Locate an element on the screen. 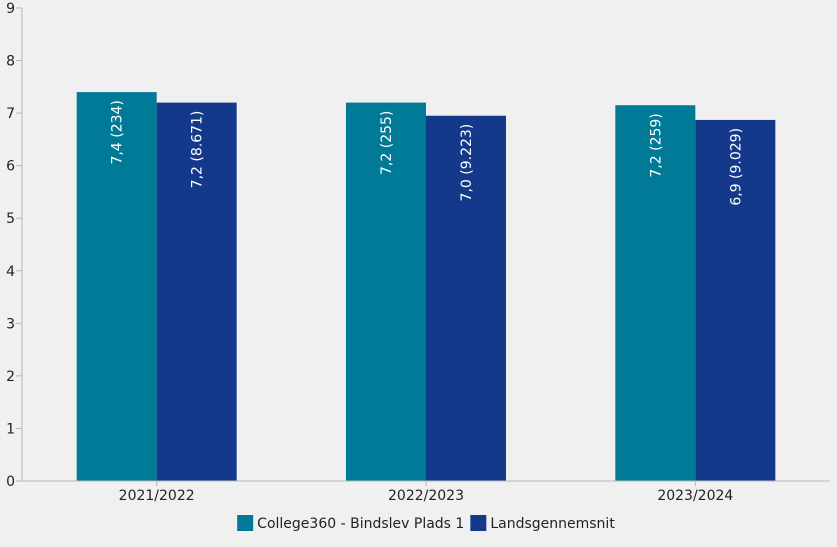 Image resolution: width=837 pixels, height=547 pixels. legend-label: Landsgennemsnit is located at coordinates (552, 524).